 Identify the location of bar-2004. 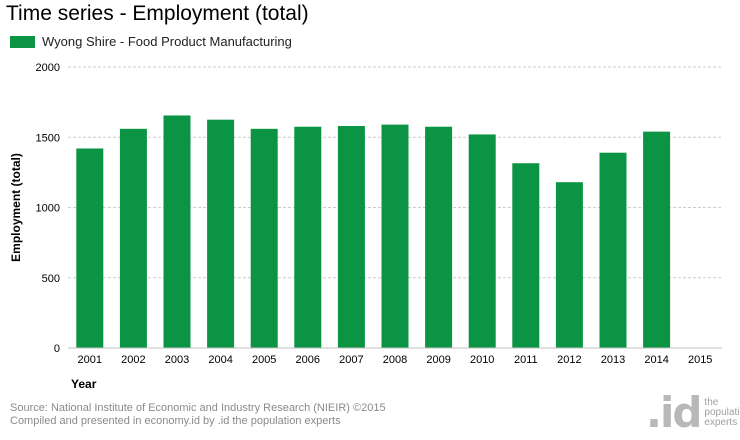
(221, 233).